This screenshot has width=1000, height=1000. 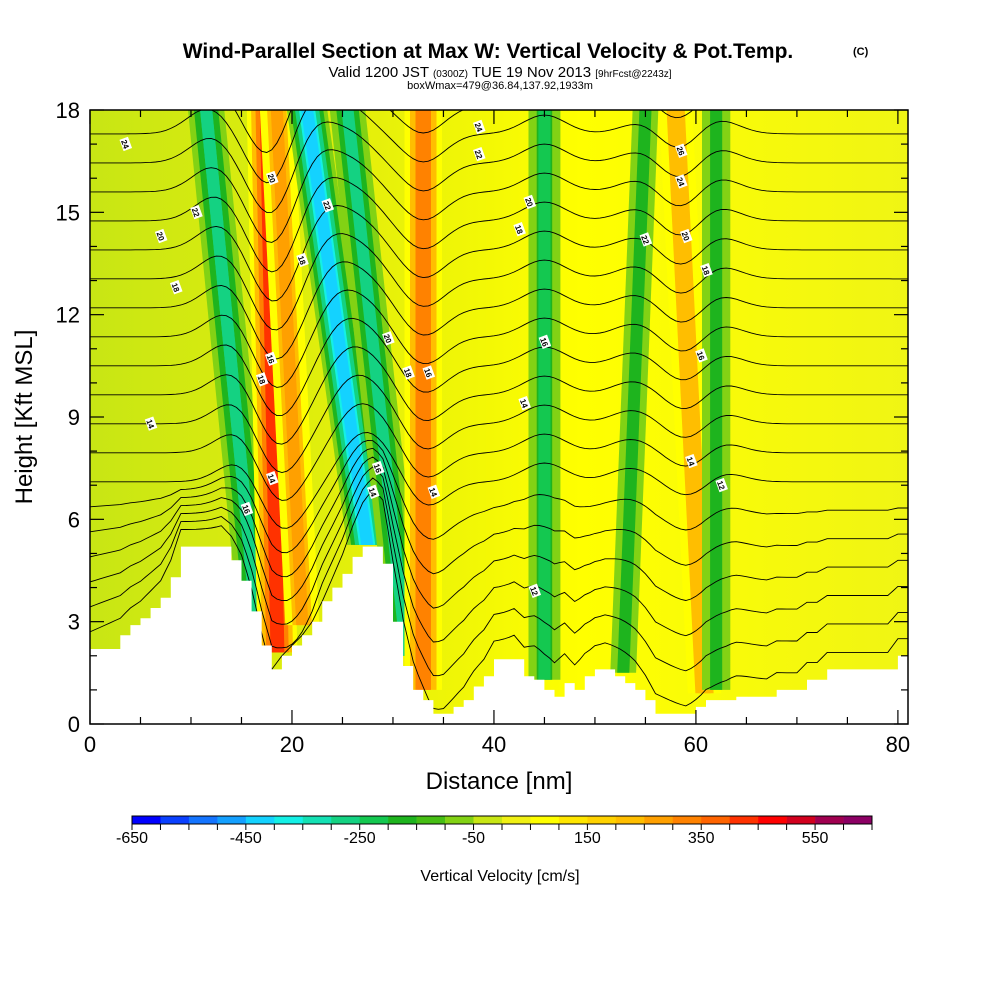 I want to click on chart-subtitle-box: boxWmax=479@36.84,137.92,1933m, so click(x=500, y=86).